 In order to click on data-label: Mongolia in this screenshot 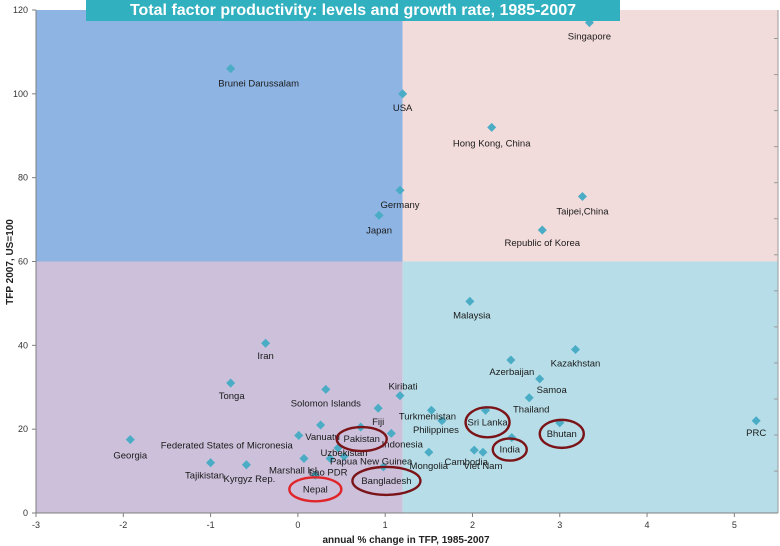, I will do `click(429, 466)`.